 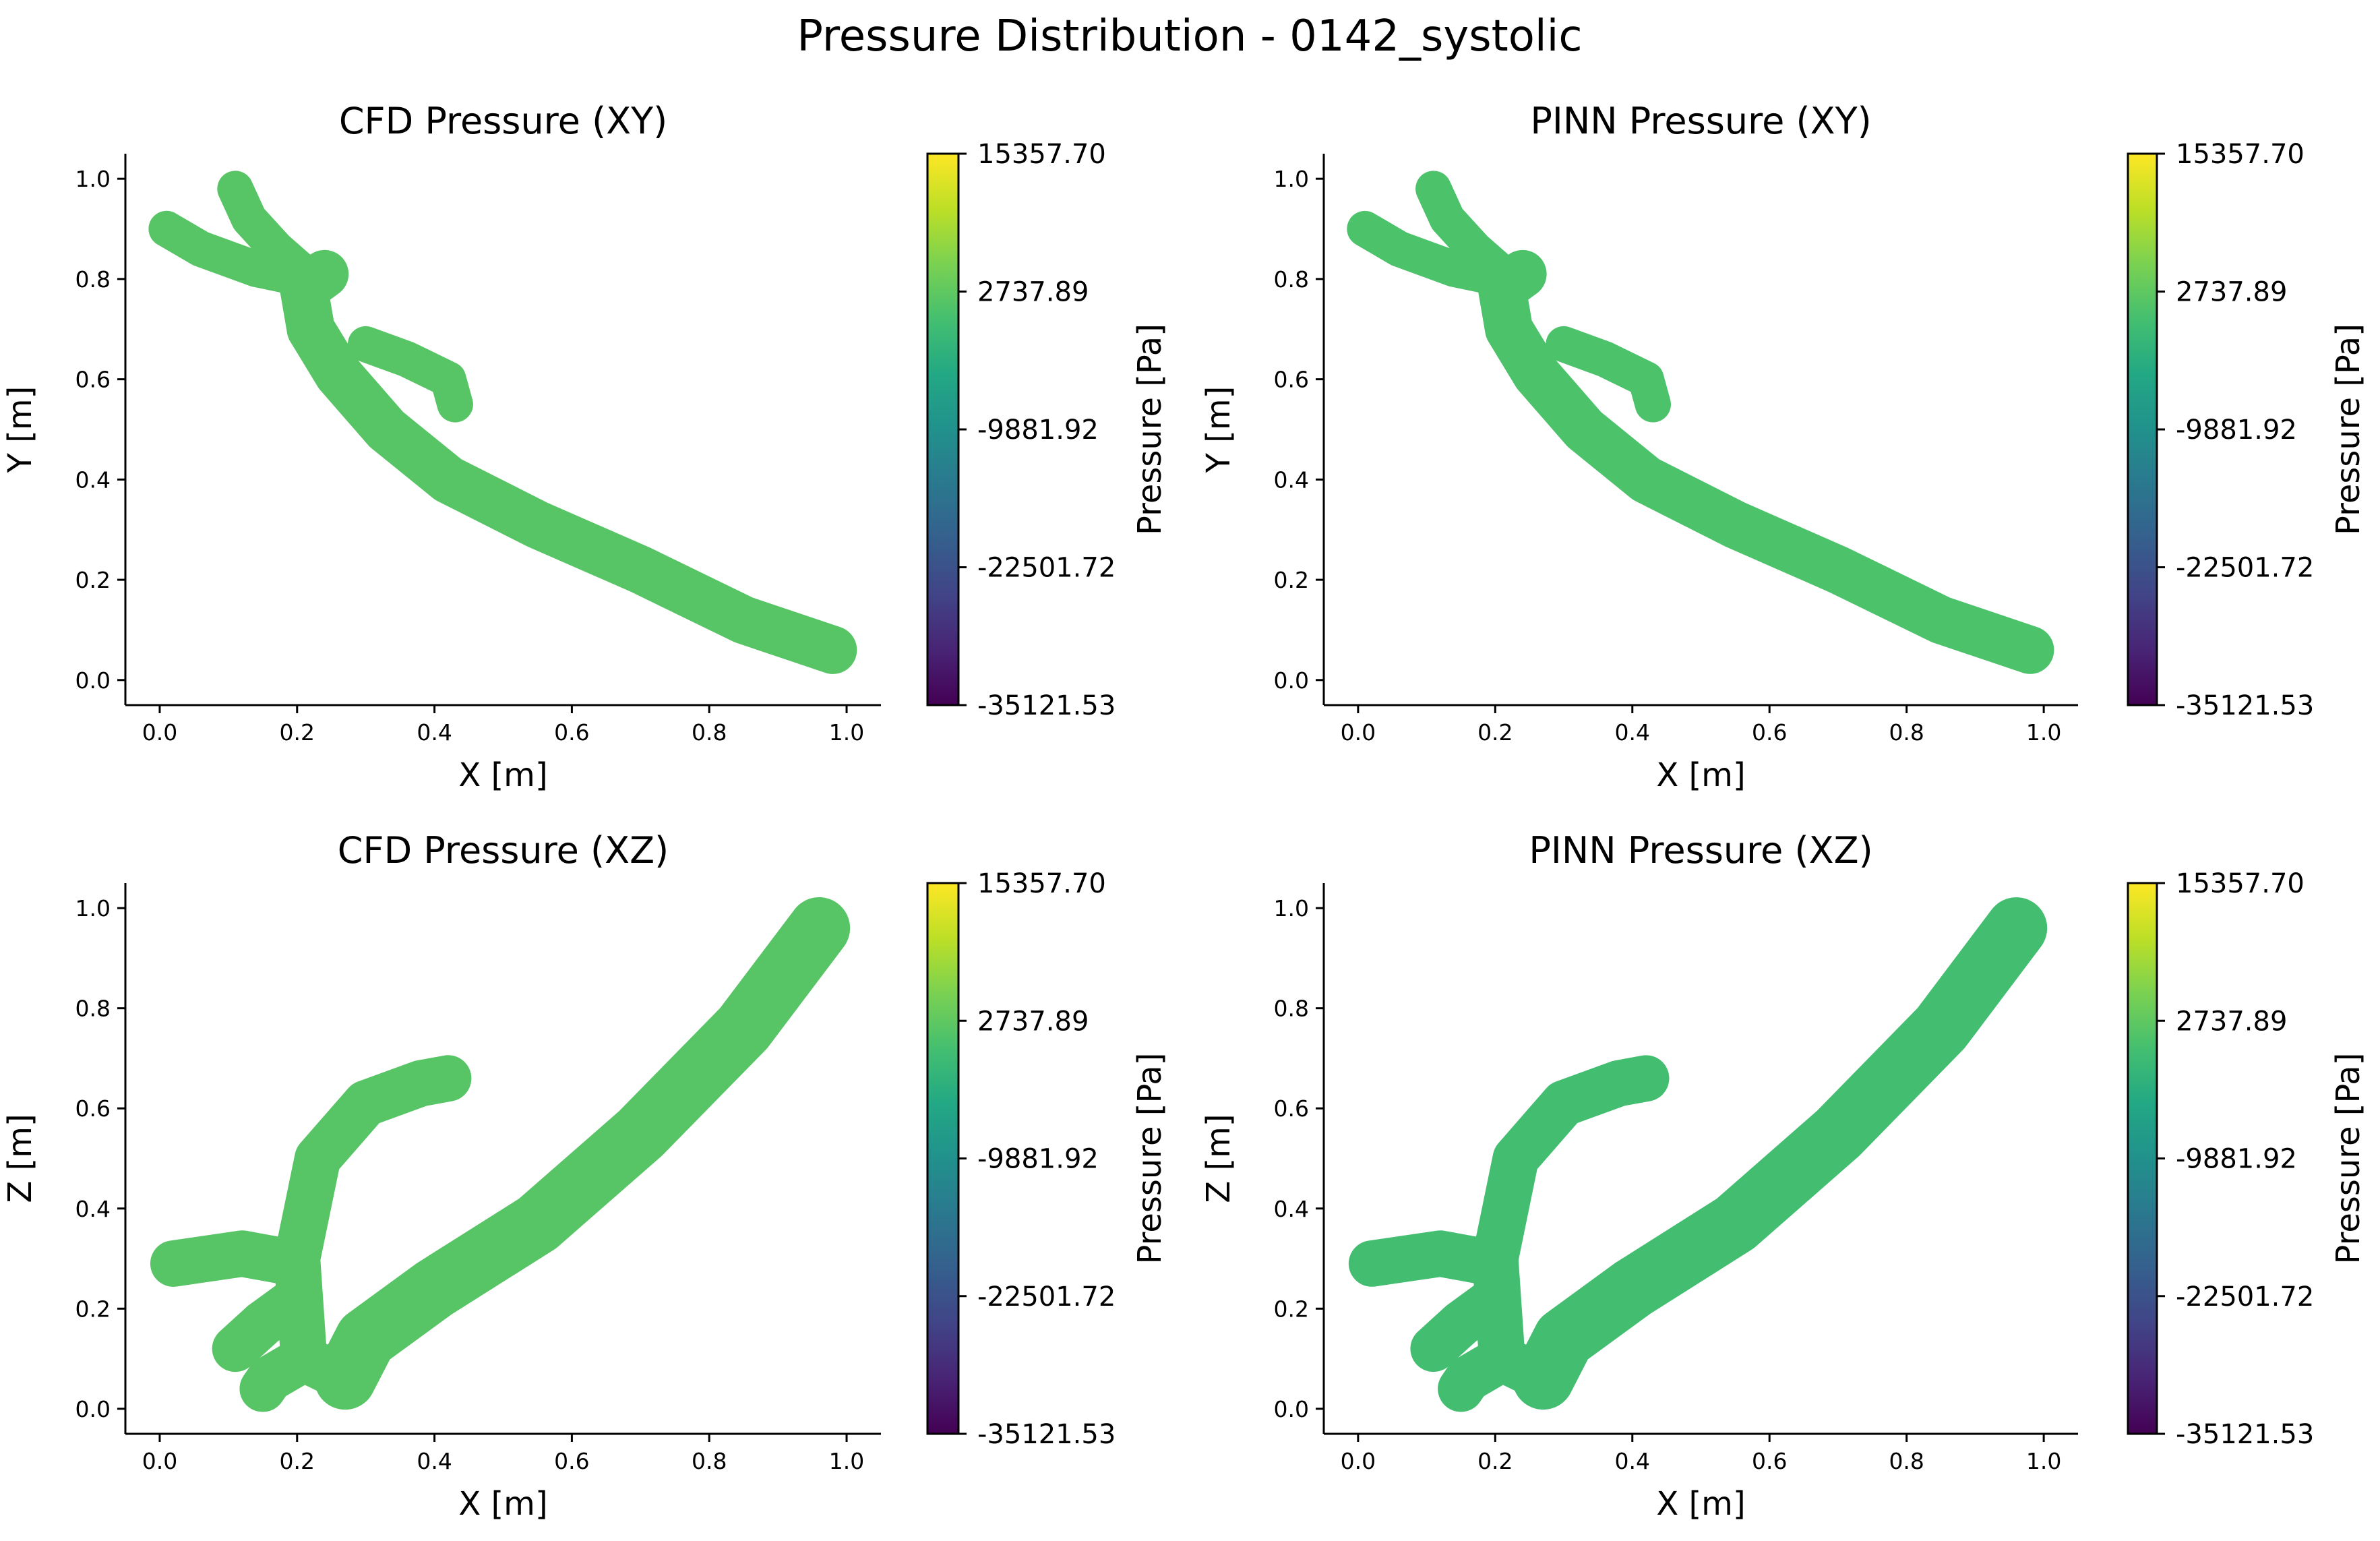 What do you see at coordinates (504, 851) in the screenshot?
I see `panel-title: CFD Pressure (XZ)` at bounding box center [504, 851].